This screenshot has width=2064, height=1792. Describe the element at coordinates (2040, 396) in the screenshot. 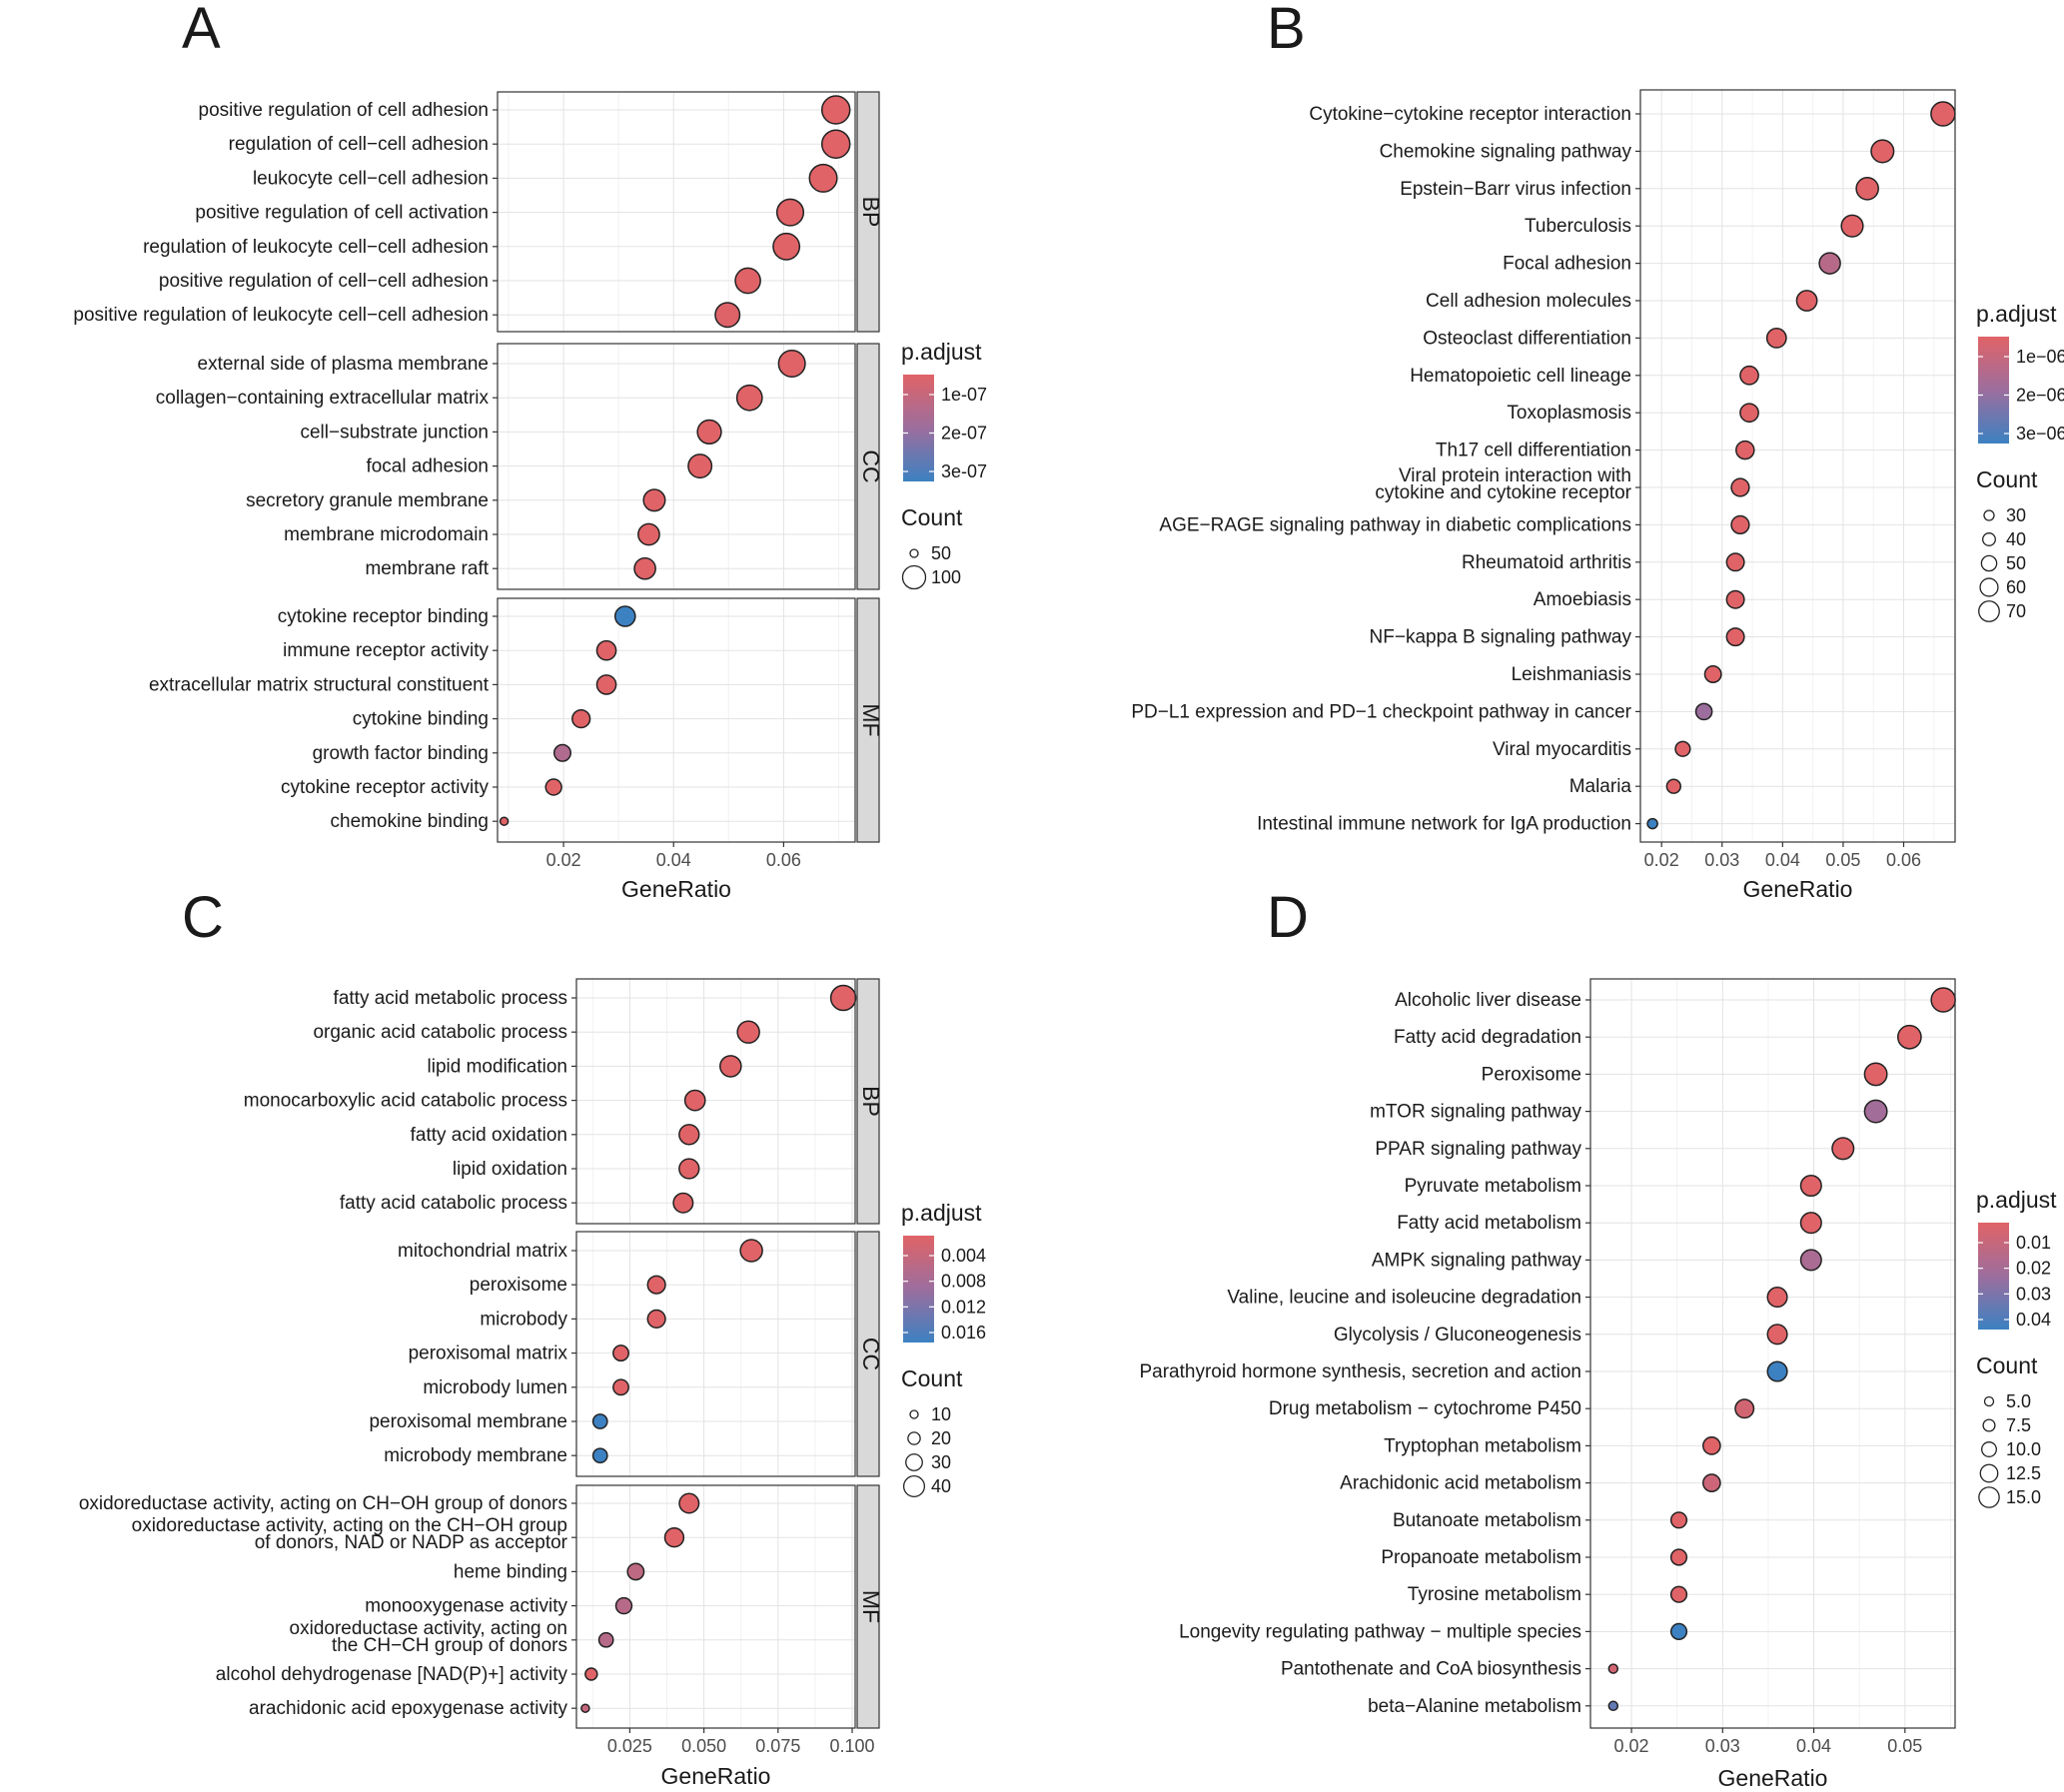

I see `legend-color-label: 2e−06` at that location.